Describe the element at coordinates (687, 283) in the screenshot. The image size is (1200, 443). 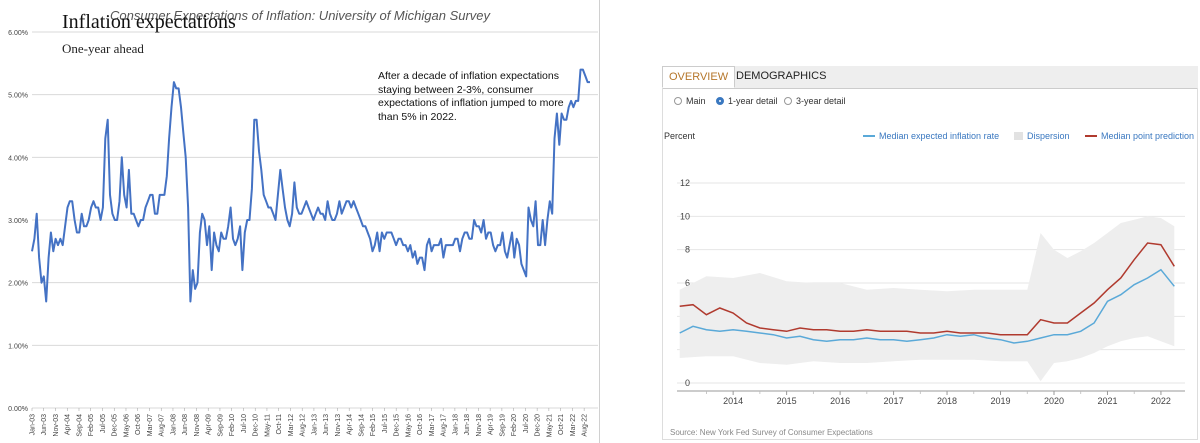
I see `y-tick-label: 6` at that location.